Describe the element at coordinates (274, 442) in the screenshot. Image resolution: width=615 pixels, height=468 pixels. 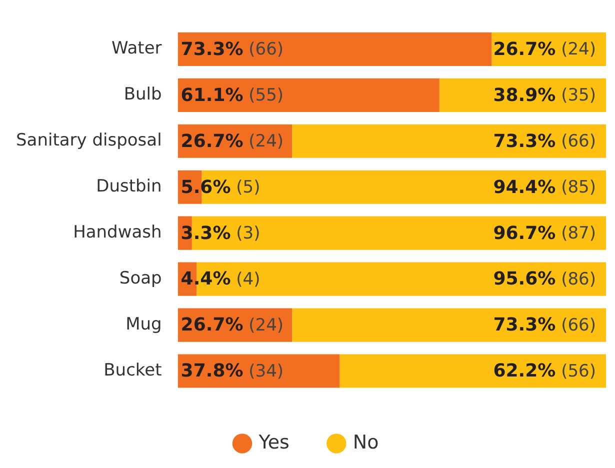
I see `legend-label: Yes` at that location.